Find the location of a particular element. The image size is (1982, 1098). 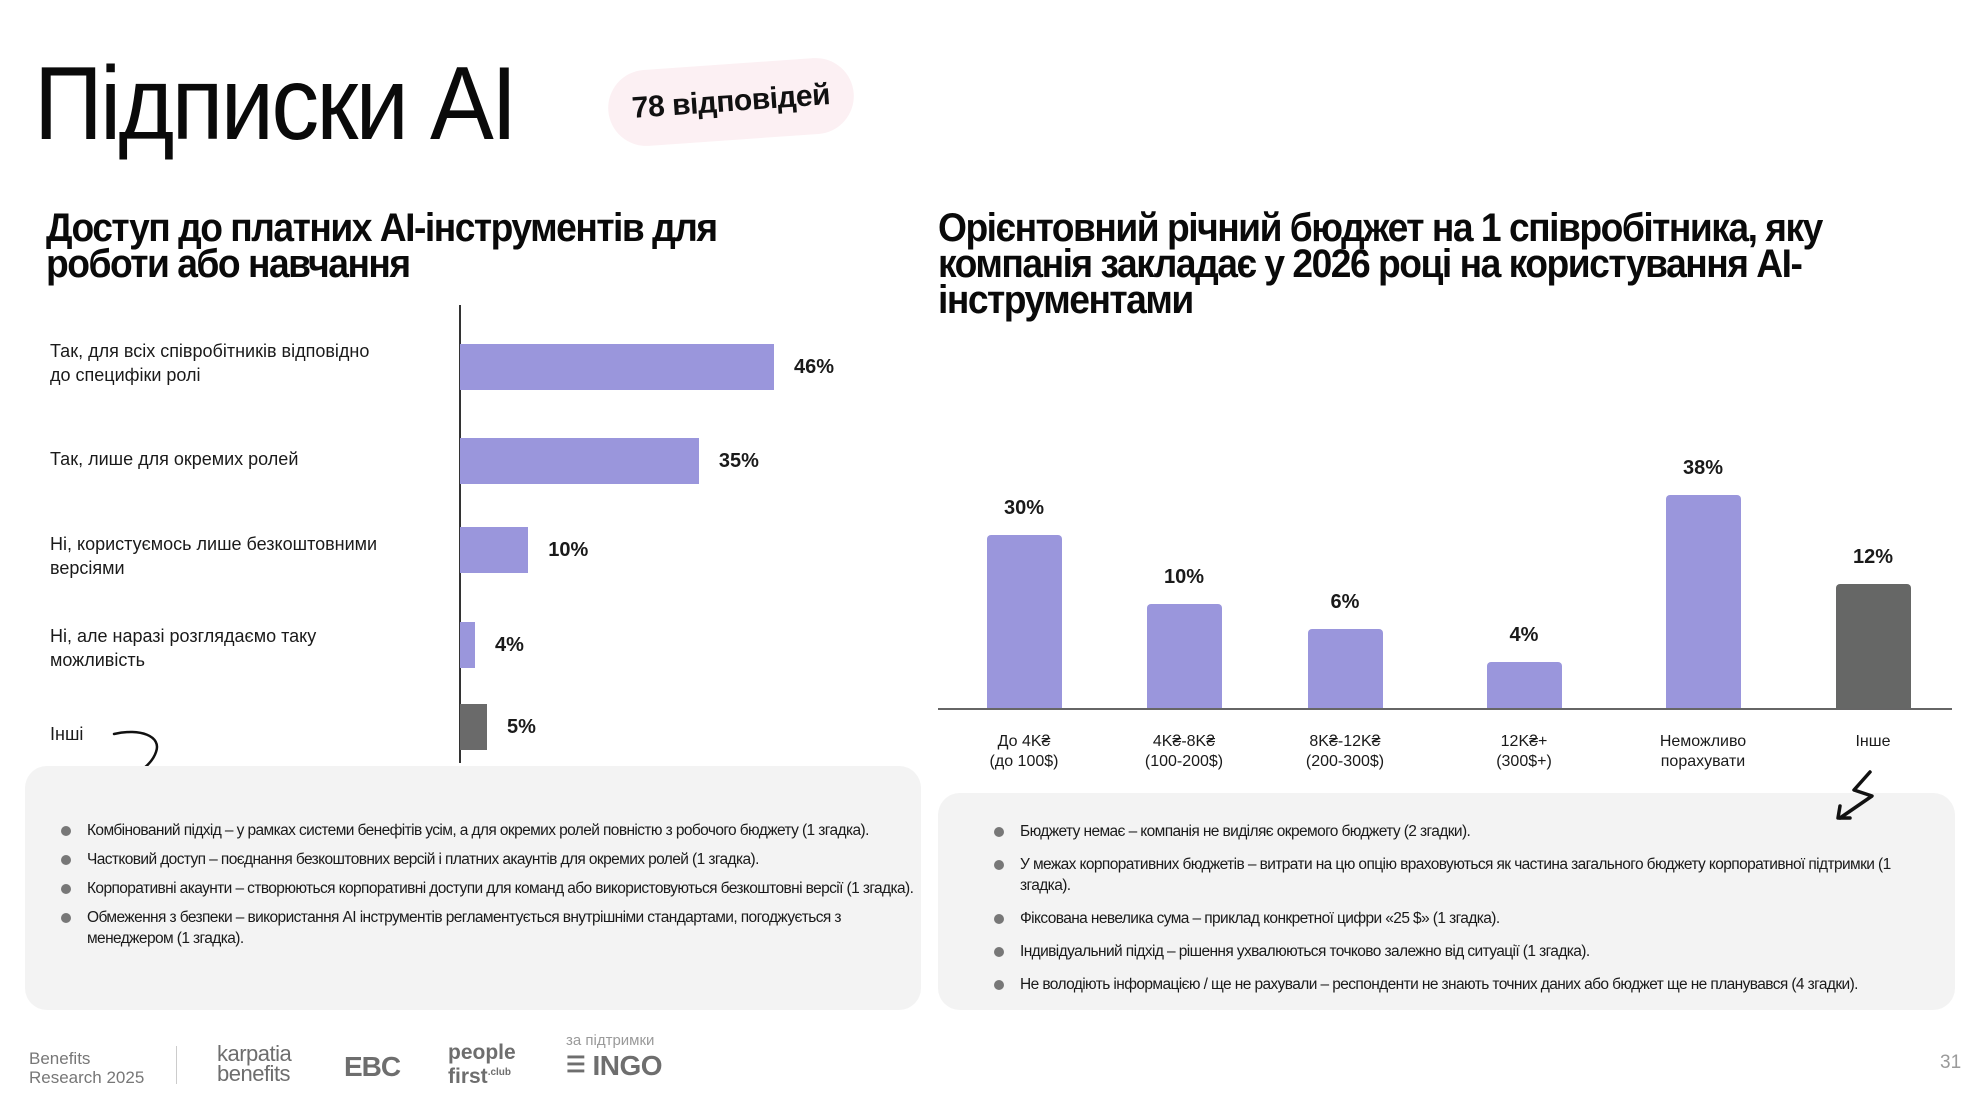

category-line: Інше is located at coordinates (1873, 741).